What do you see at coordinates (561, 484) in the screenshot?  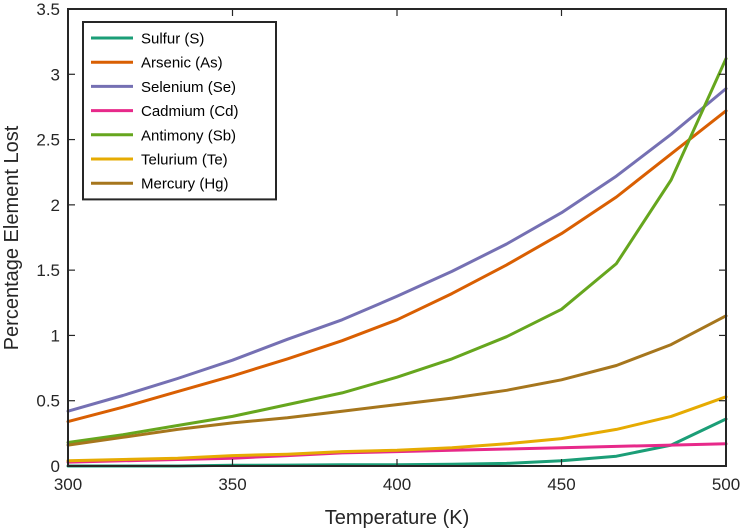 I see `x-tick-label: 450` at bounding box center [561, 484].